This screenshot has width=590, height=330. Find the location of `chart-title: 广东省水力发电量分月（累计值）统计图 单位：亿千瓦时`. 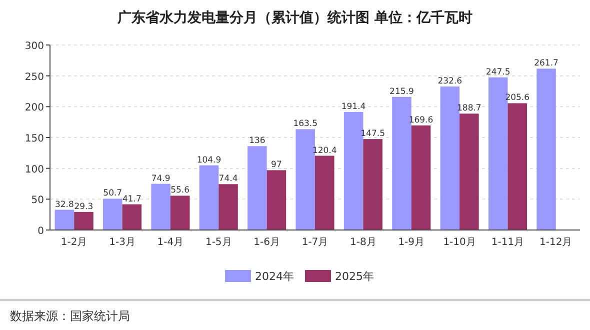

chart-title: 广东省水力发电量分月（累计值）统计图 单位：亿千瓦时 is located at coordinates (294, 17).